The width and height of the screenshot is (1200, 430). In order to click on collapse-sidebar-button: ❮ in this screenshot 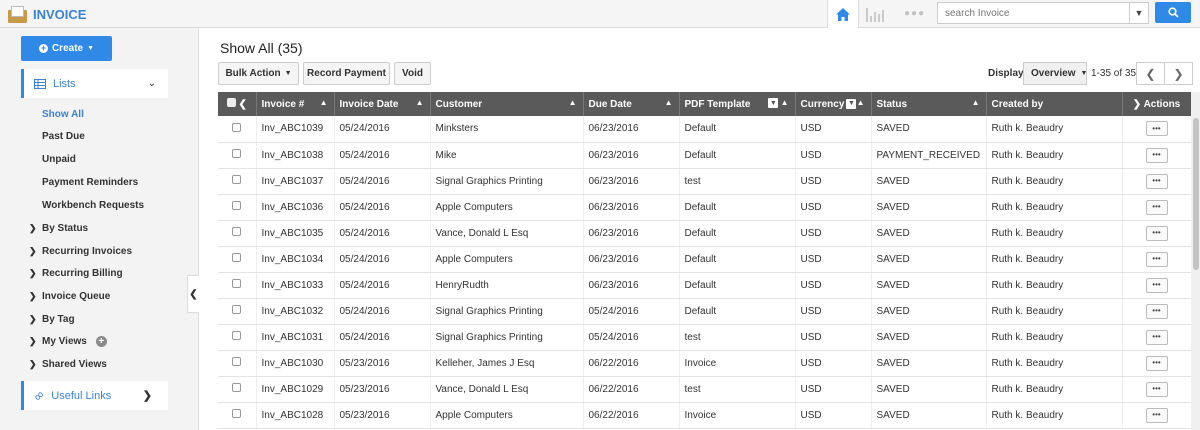, I will do `click(193, 294)`.